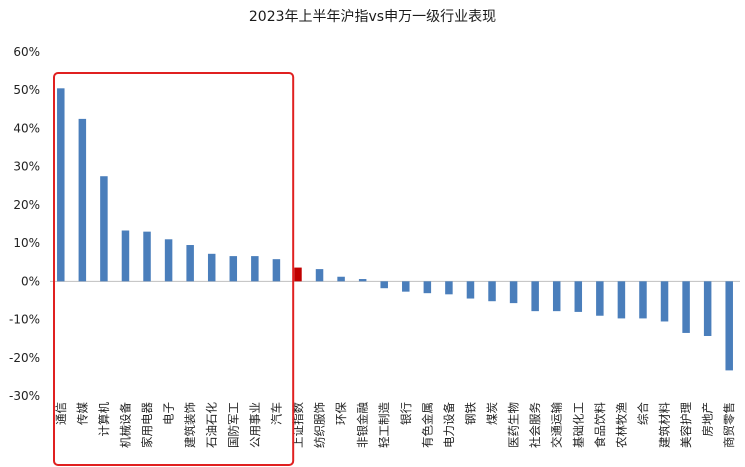  What do you see at coordinates (643, 413) in the screenshot?
I see `category-label: 综合` at bounding box center [643, 413].